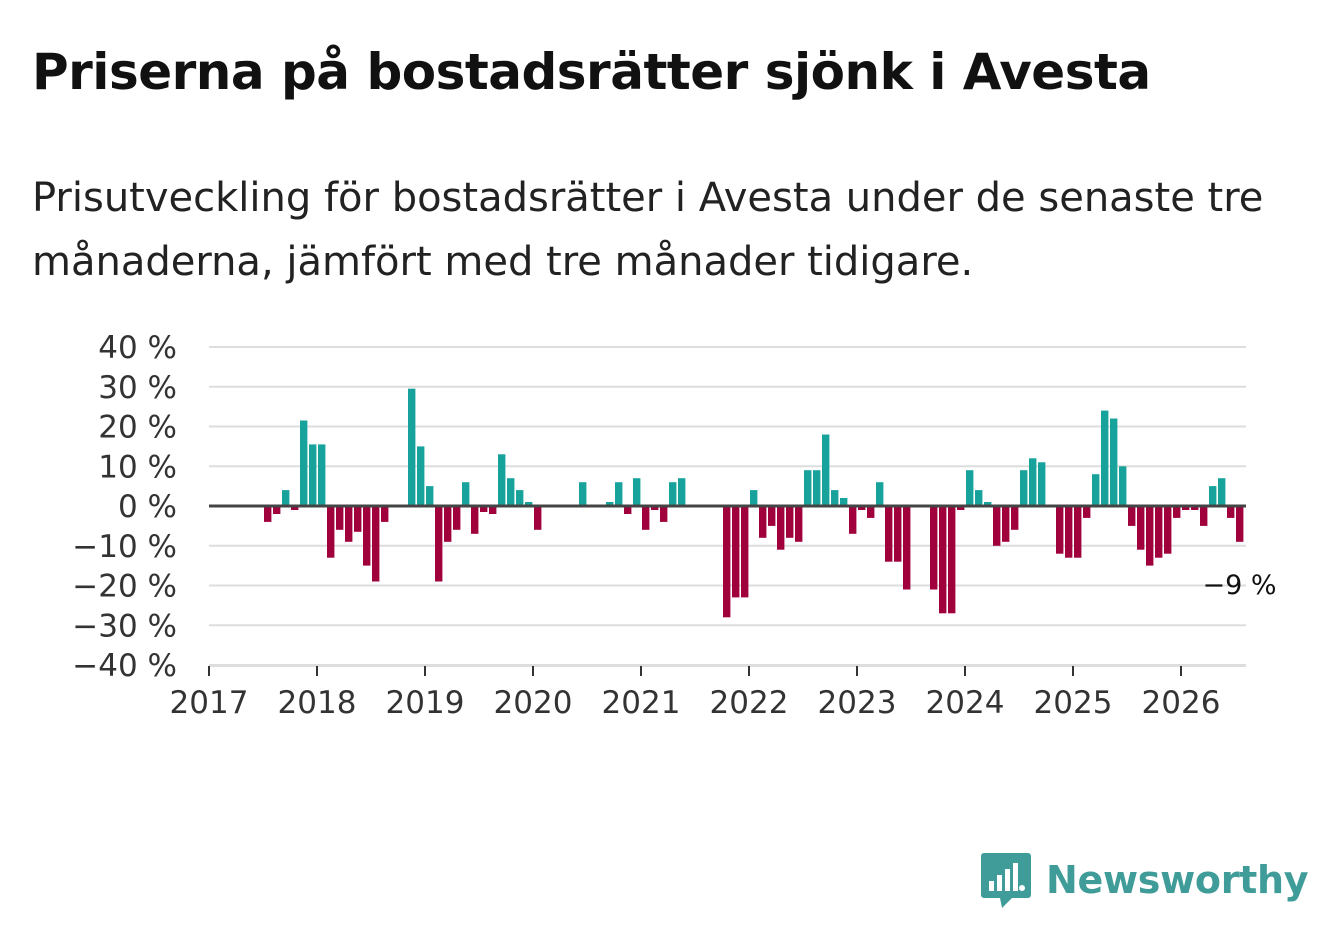 The width and height of the screenshot is (1322, 939). I want to click on x-tick-label: 2022, so click(749, 703).